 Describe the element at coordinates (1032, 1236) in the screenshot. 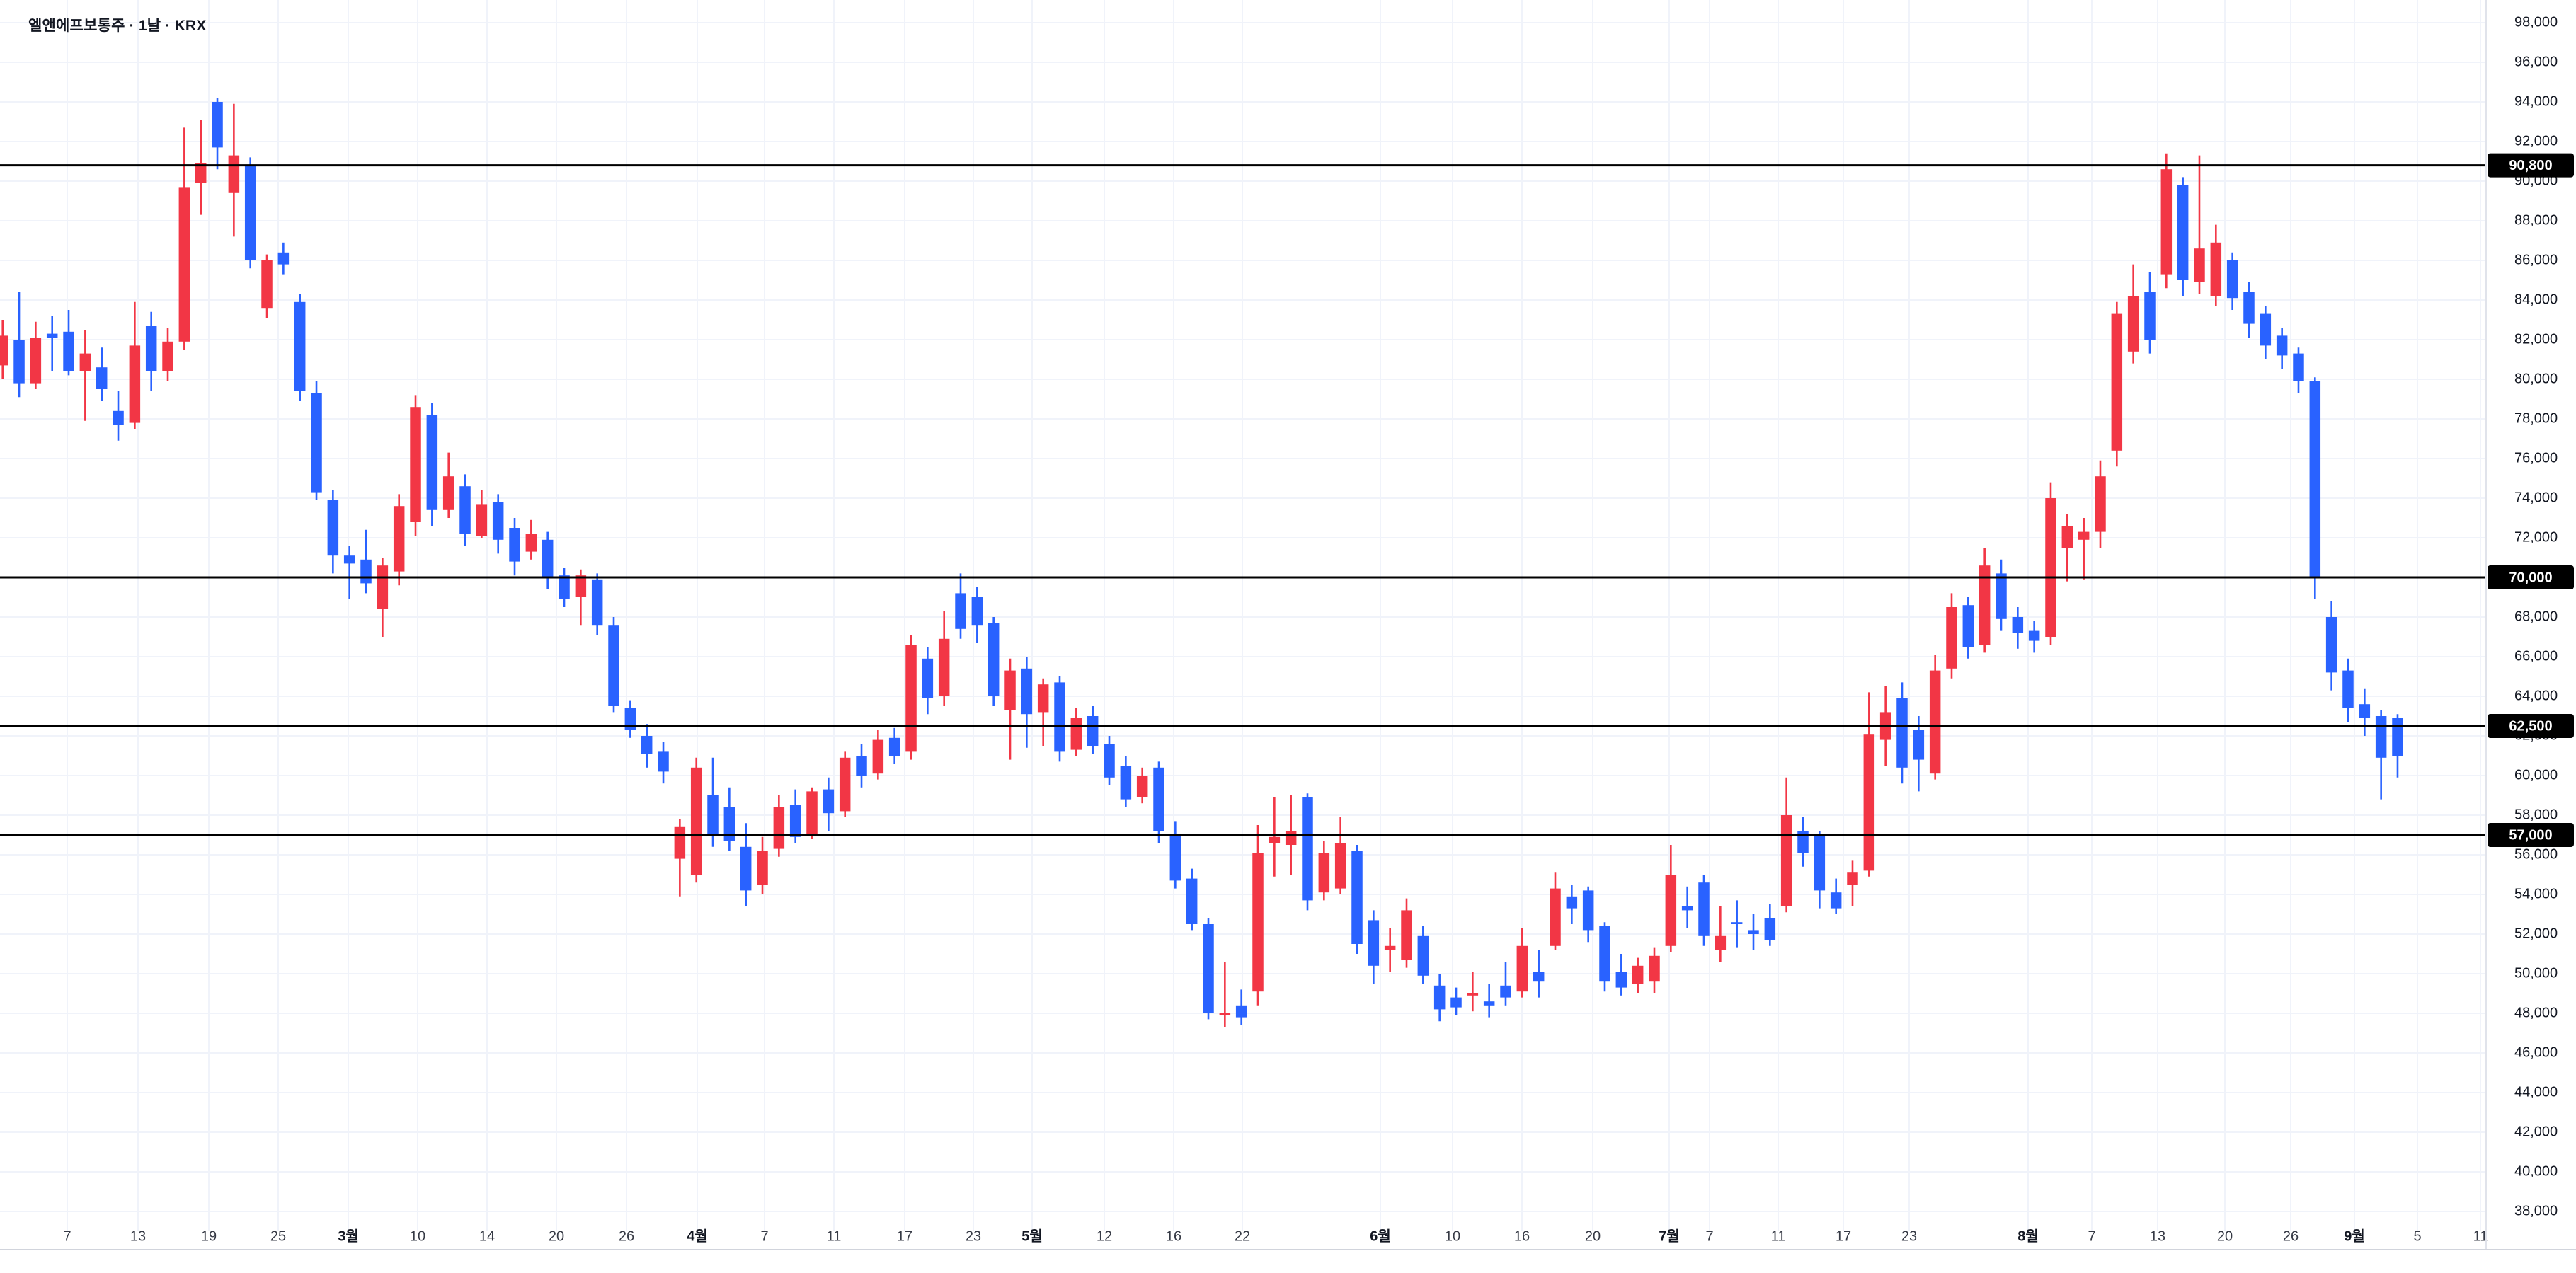

I see `month-label: 5월` at that location.